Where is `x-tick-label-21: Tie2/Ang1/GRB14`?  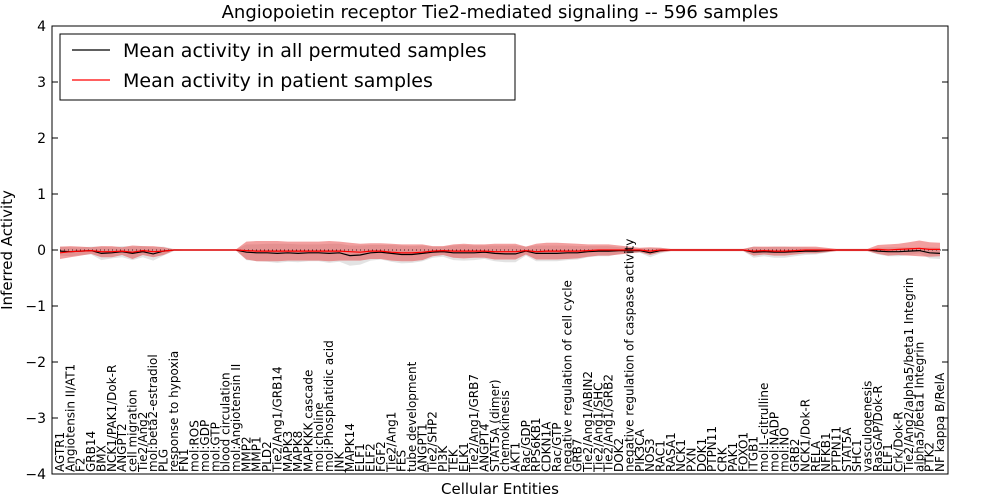
x-tick-label-21: Tie2/Ang1/GRB14 is located at coordinates (277, 419).